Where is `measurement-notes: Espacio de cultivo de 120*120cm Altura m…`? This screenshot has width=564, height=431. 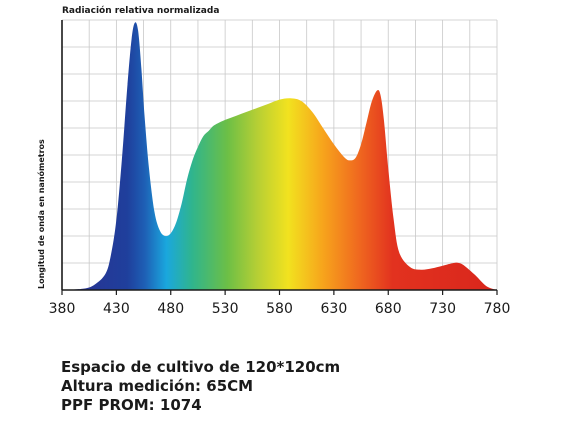
measurement-notes: Espacio de cultivo de 120*120cm Altura m… is located at coordinates (200, 386).